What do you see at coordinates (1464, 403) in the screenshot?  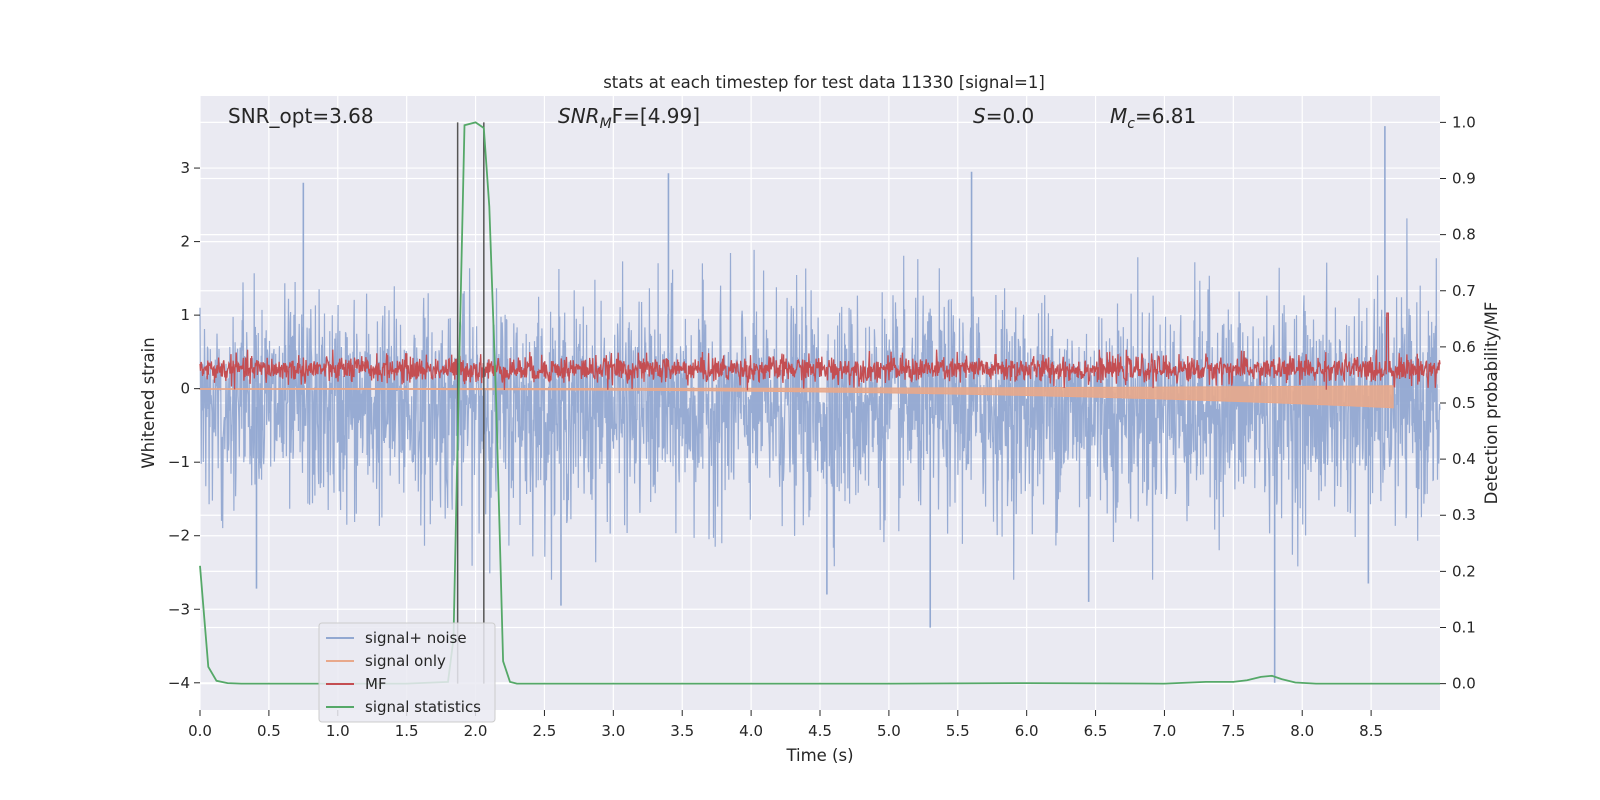 I see `yr-tick-label-5: 0.5` at bounding box center [1464, 403].